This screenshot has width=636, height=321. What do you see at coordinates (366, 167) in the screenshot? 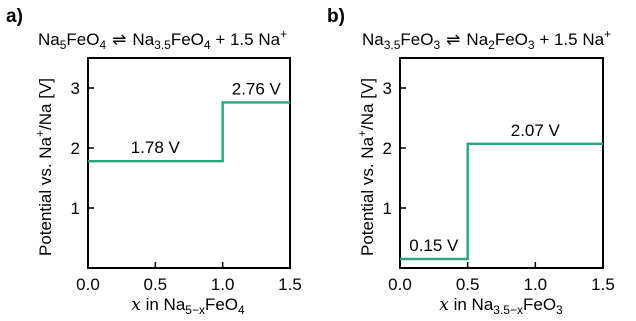
I see `panel-b-y-axis-label: Potential vs. Na+/Na [V]` at bounding box center [366, 167].